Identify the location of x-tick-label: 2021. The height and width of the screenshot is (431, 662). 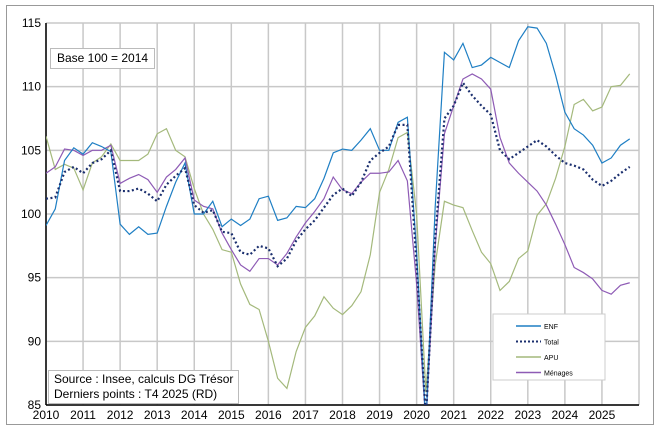
(453, 415).